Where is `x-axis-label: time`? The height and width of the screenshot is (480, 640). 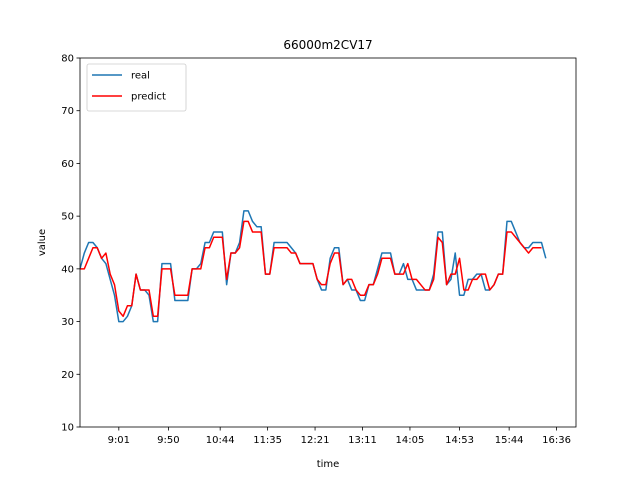
x-axis-label: time is located at coordinates (328, 464).